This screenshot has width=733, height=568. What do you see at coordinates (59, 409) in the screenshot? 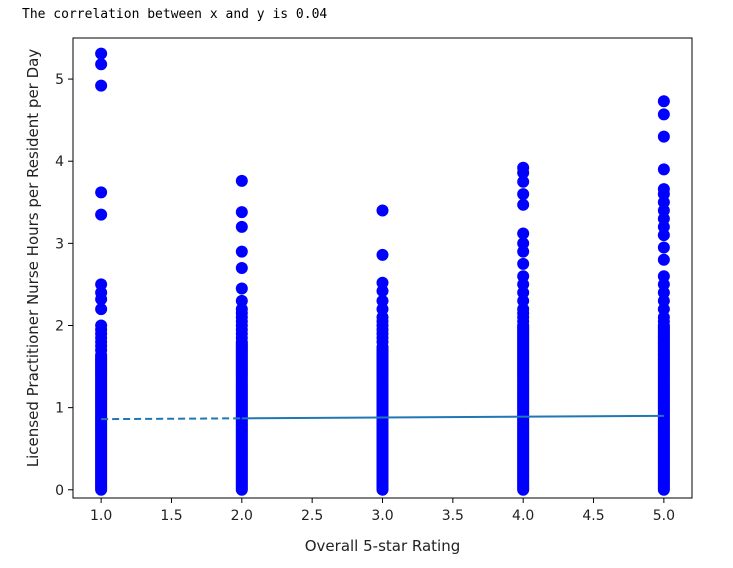
I see `y-tick-label: 1` at bounding box center [59, 409].